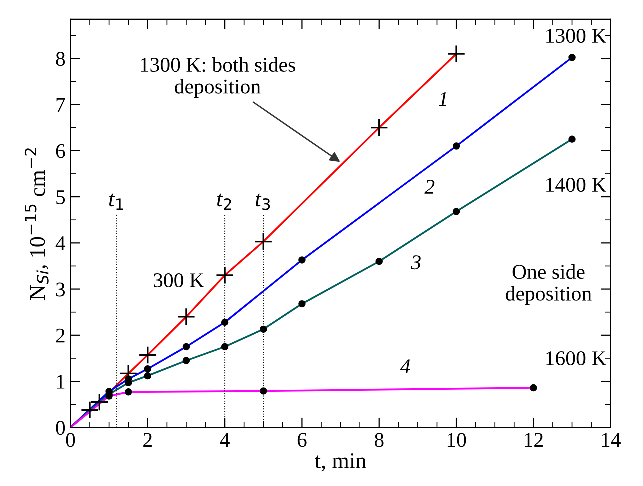 The image size is (643, 486). Describe the element at coordinates (61, 59) in the screenshot. I see `y-tick-label: 8` at that location.